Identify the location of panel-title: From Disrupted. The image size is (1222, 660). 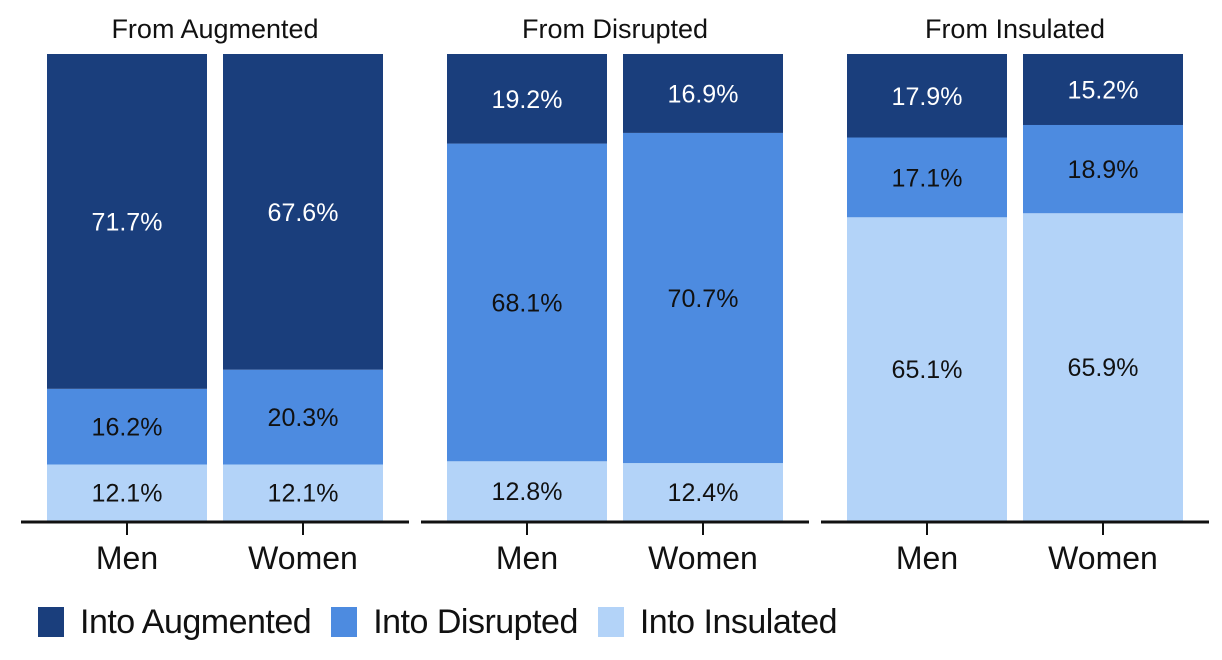
(615, 29).